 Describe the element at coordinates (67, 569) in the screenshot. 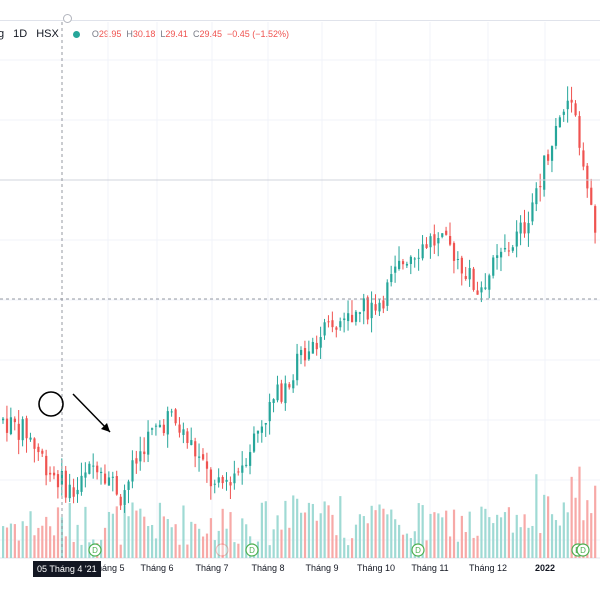

I see `crosshair-date-label: 05 Tháng 4 '21` at that location.